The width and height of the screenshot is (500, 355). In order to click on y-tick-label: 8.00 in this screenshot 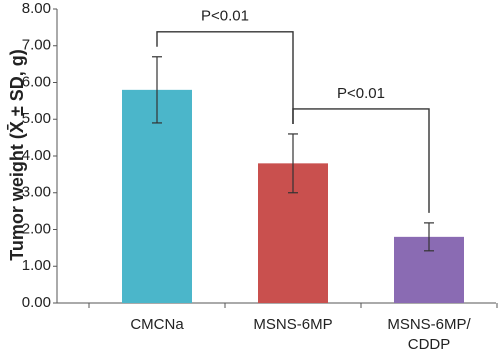, I will do `click(36, 8)`.